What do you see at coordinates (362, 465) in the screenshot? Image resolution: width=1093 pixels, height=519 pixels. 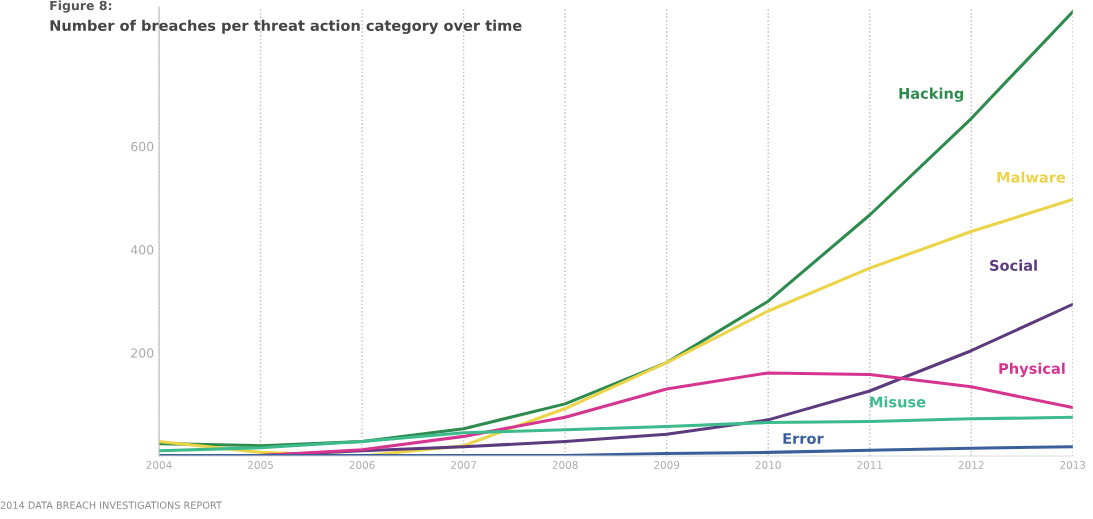 I see `x-tick-label: 2006` at bounding box center [362, 465].